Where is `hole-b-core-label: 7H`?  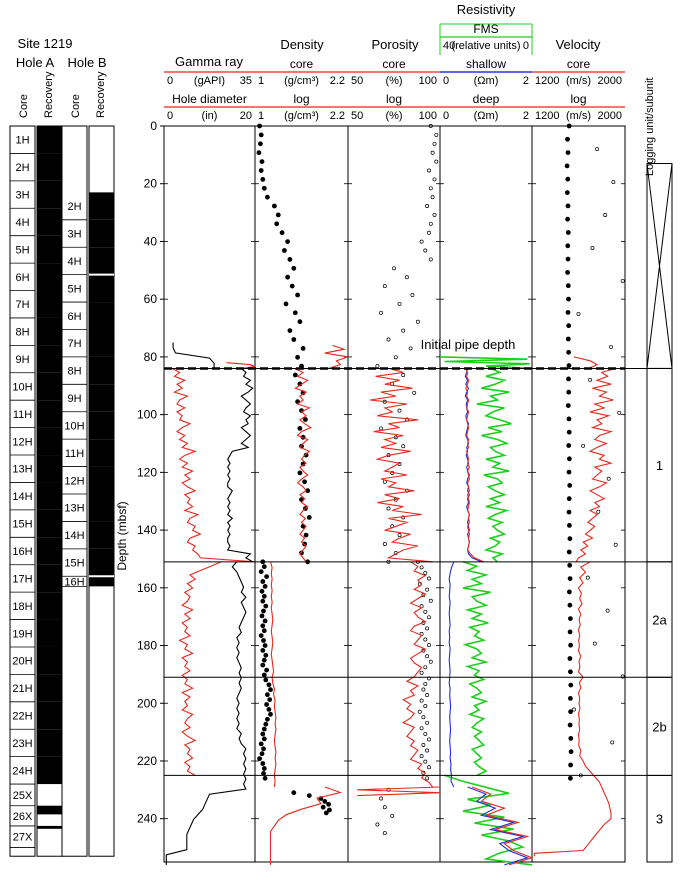 hole-b-core-label: 7H is located at coordinates (74, 344).